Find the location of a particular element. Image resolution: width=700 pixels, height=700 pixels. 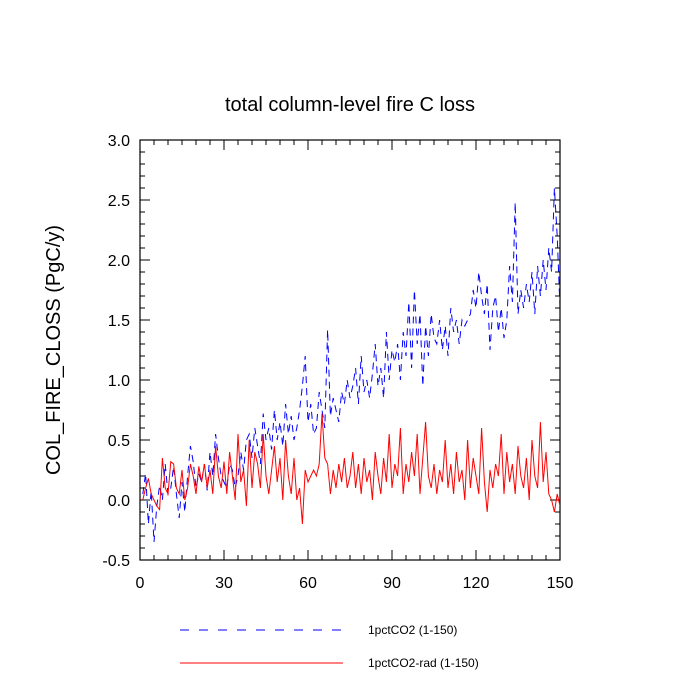

y-tick-label: 0.0 is located at coordinates (119, 501).